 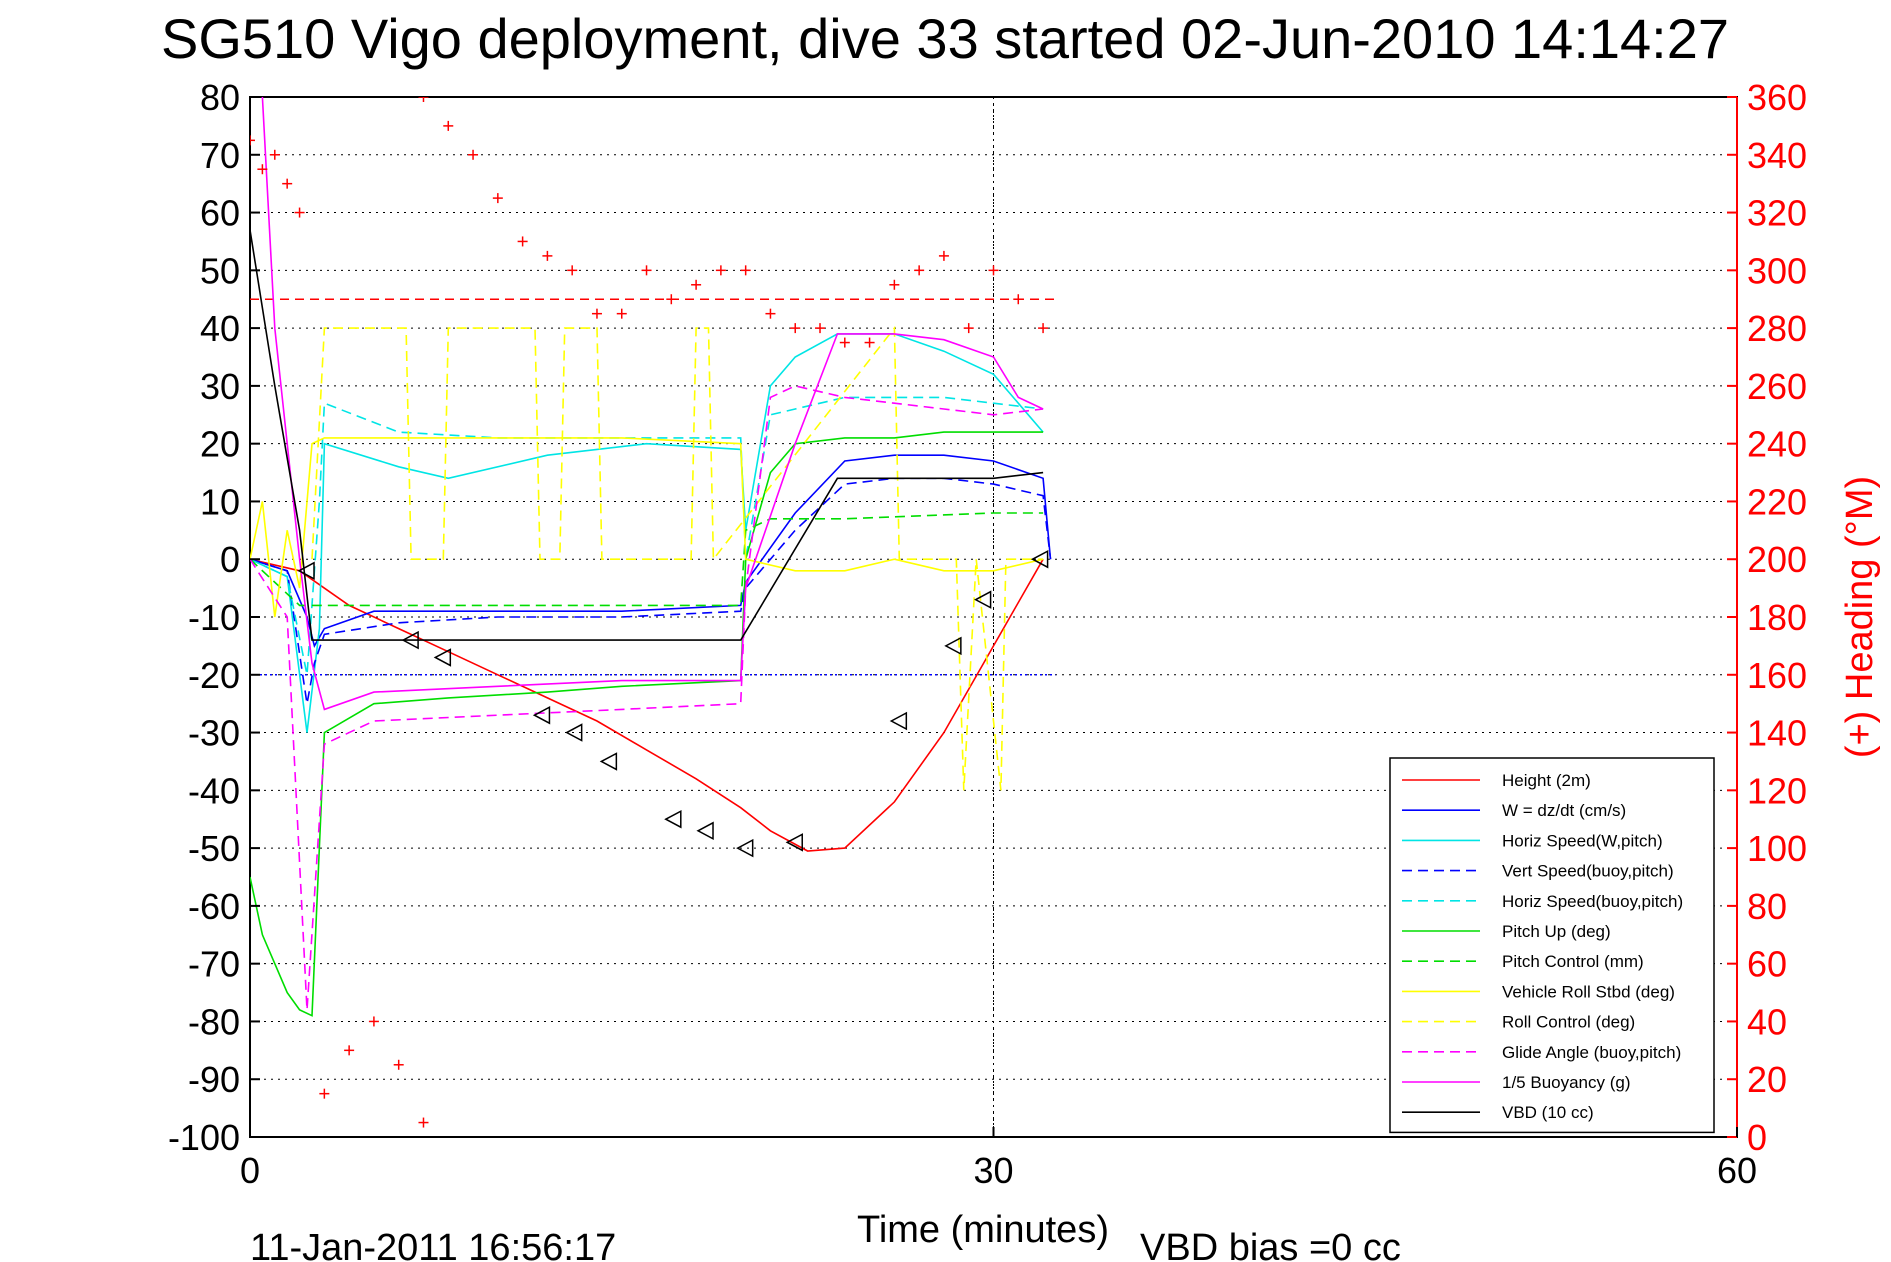 I want to click on y-tick-label: -10, so click(x=214, y=617).